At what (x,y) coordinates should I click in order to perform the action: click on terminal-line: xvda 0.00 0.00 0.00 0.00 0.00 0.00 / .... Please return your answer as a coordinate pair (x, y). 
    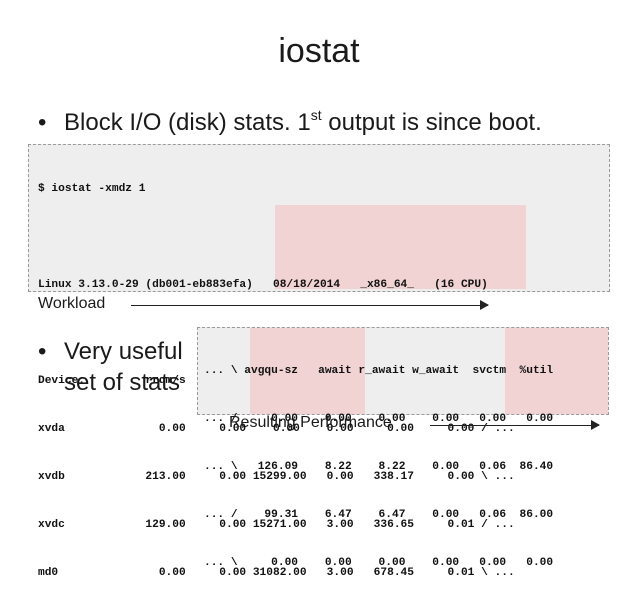
    Looking at the image, I should click on (276, 429).